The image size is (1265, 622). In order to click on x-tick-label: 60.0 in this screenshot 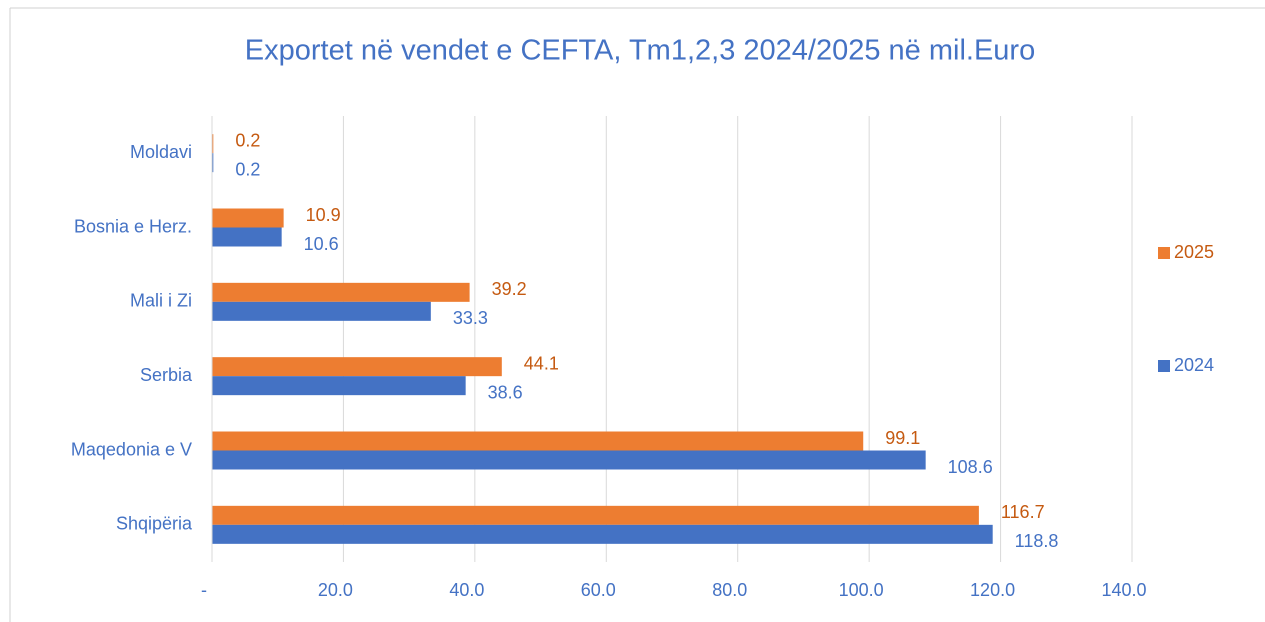, I will do `click(598, 590)`.